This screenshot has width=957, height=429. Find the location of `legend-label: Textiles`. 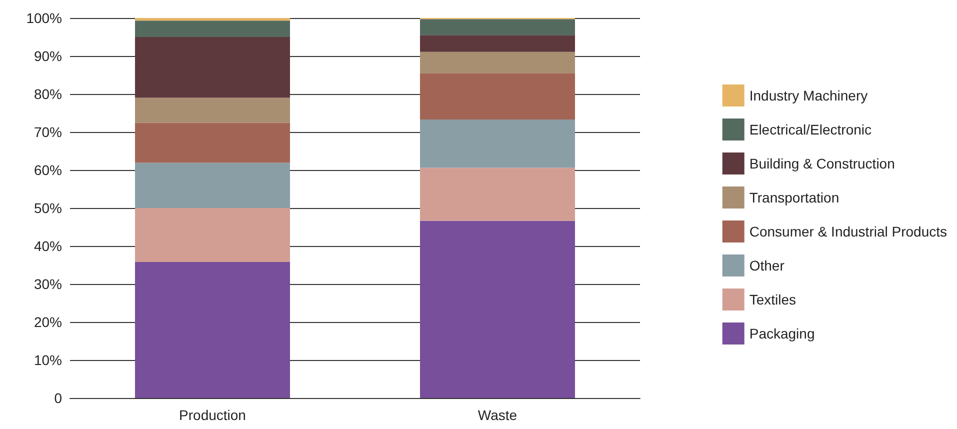

legend-label: Textiles is located at coordinates (772, 300).